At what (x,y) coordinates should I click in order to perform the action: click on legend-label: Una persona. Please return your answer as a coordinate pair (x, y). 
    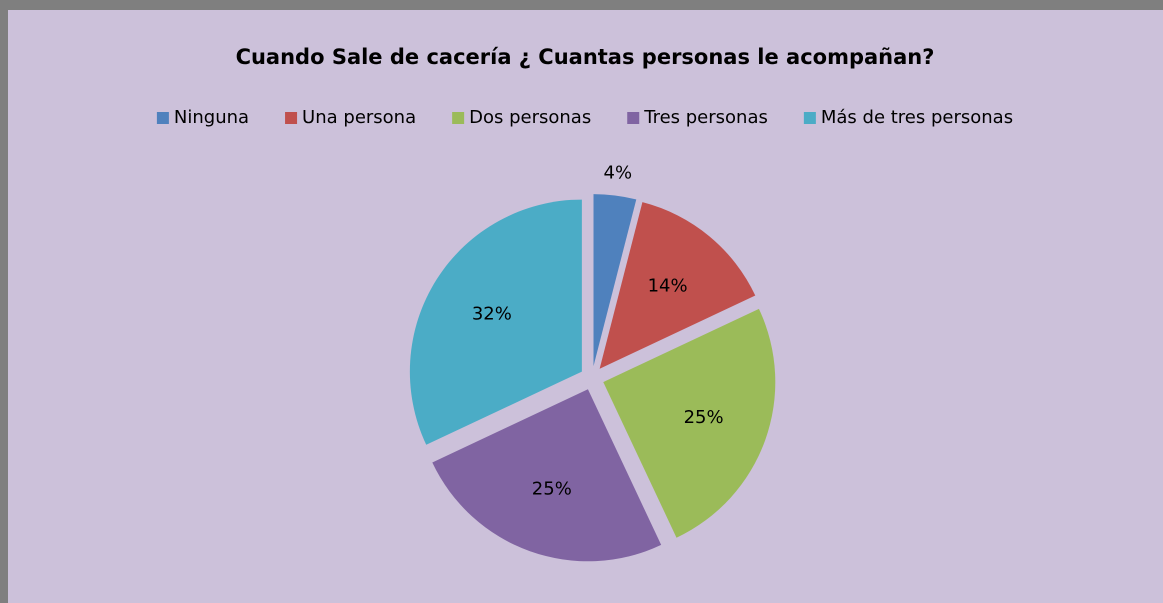
    Looking at the image, I should click on (359, 117).